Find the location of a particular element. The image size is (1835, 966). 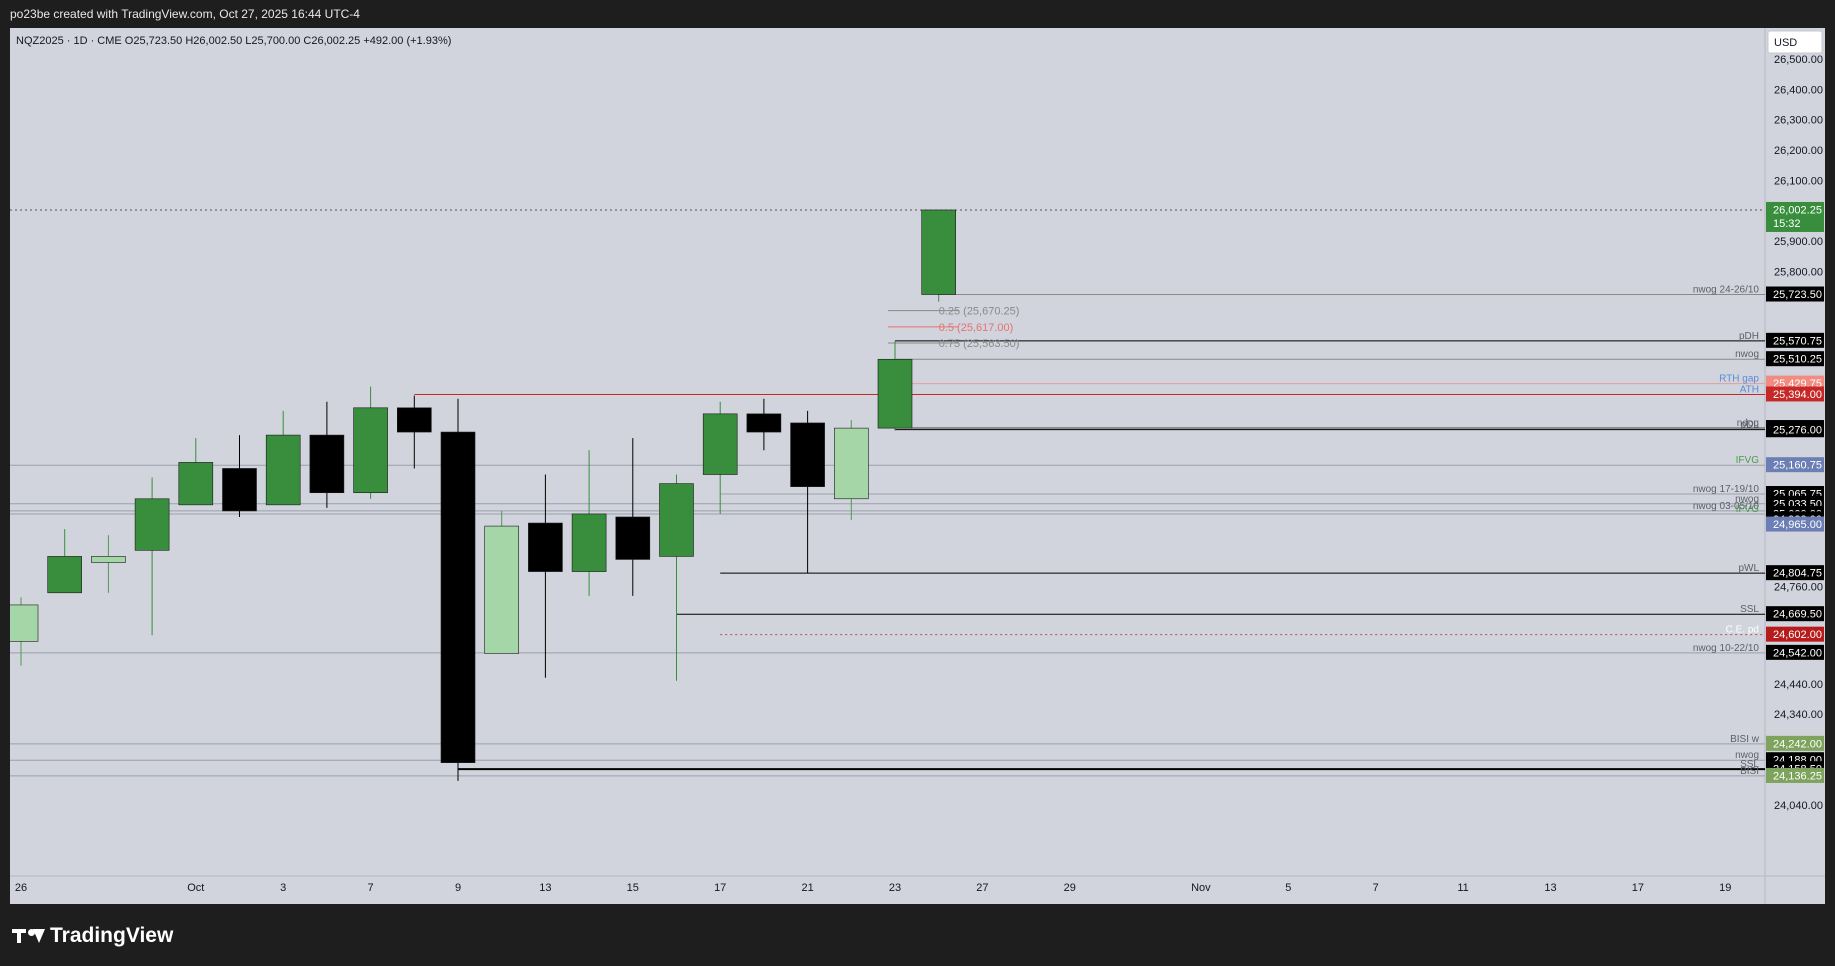

price-tag-label: 24,602.00 is located at coordinates (1797, 635).